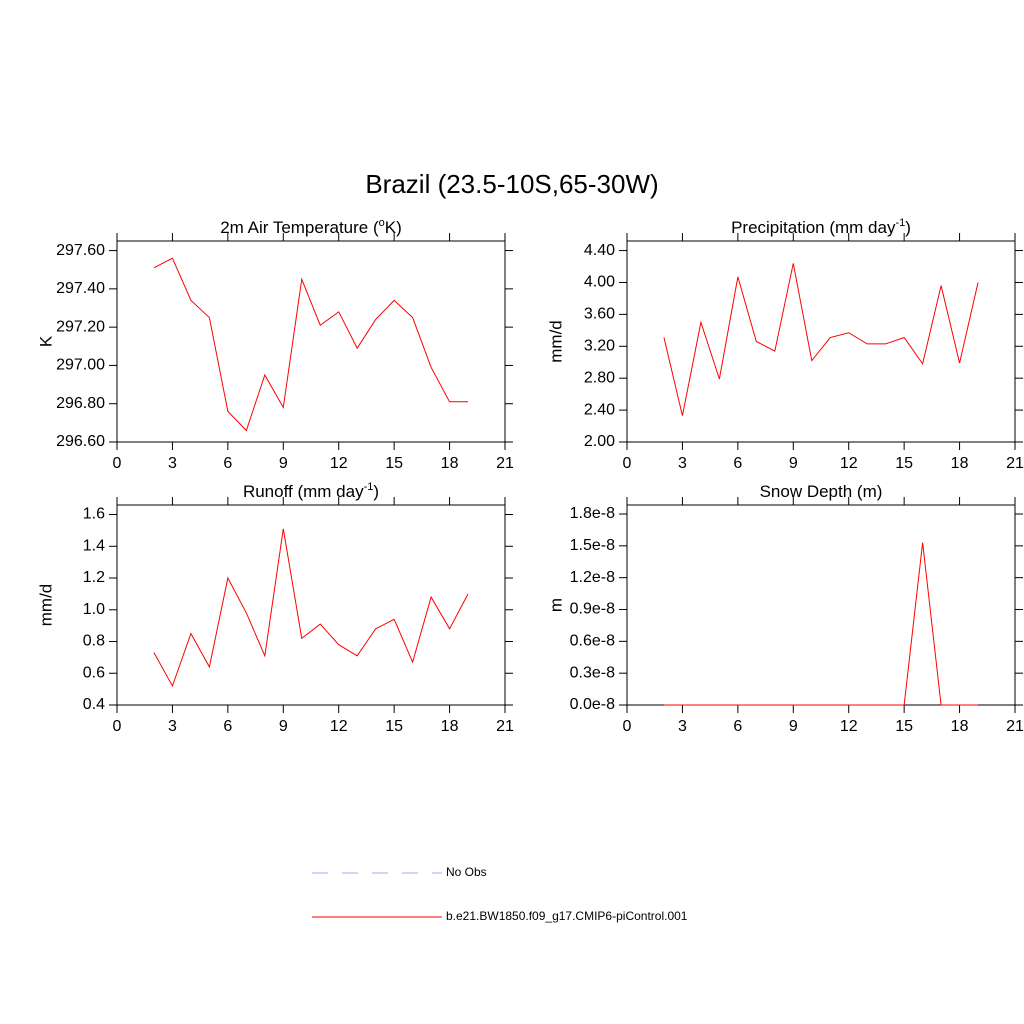 The image size is (1024, 1024). What do you see at coordinates (599, 377) in the screenshot?
I see `y-tick-label: 2.80` at bounding box center [599, 377].